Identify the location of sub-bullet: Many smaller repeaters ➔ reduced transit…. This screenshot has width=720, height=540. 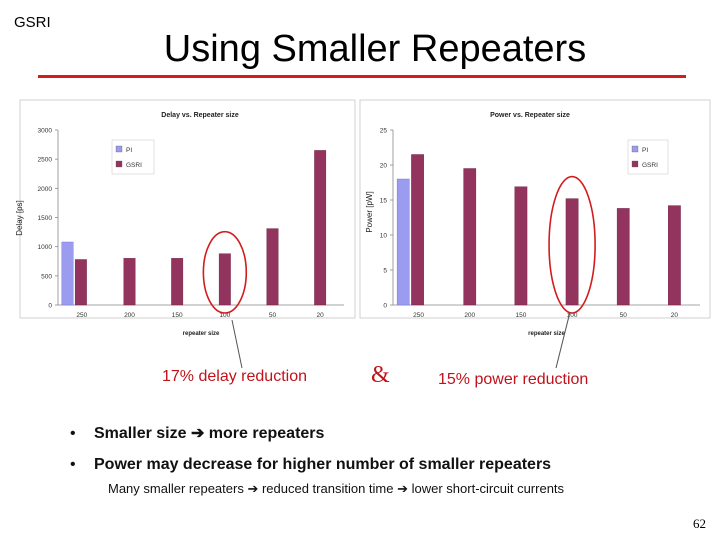
(336, 489).